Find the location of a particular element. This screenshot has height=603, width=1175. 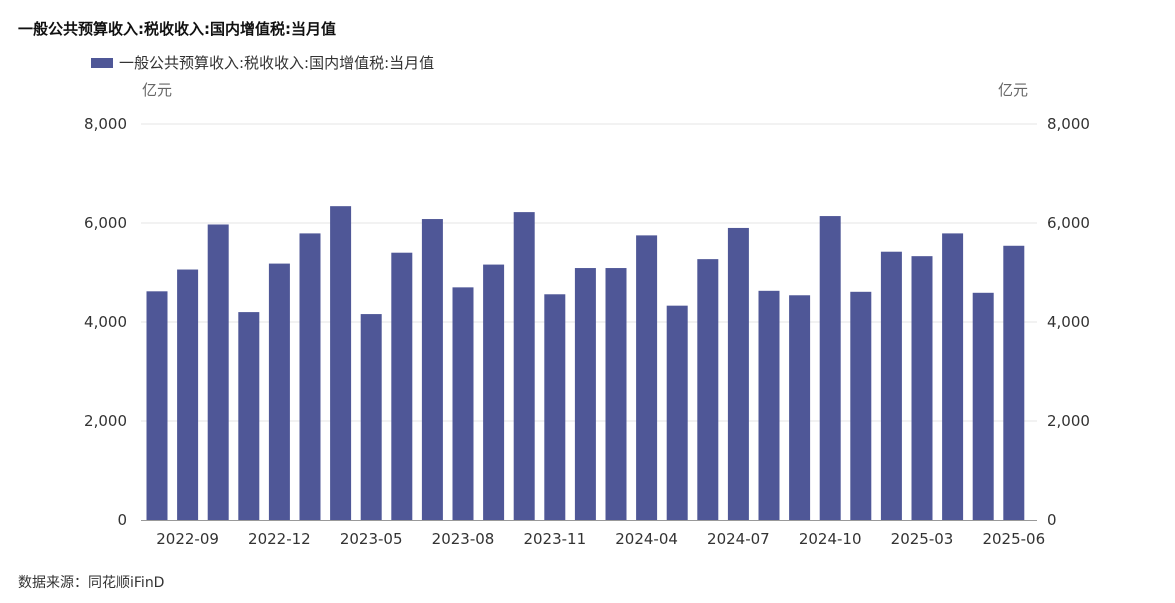

x-tick-label: 2025-03 is located at coordinates (922, 539).